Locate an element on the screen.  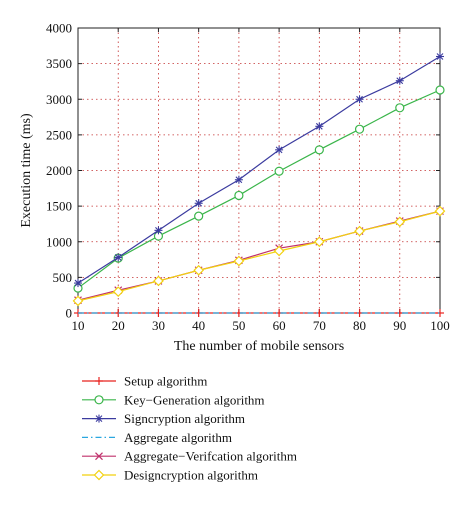
y-tick-label: 1000 is located at coordinates (59, 241).